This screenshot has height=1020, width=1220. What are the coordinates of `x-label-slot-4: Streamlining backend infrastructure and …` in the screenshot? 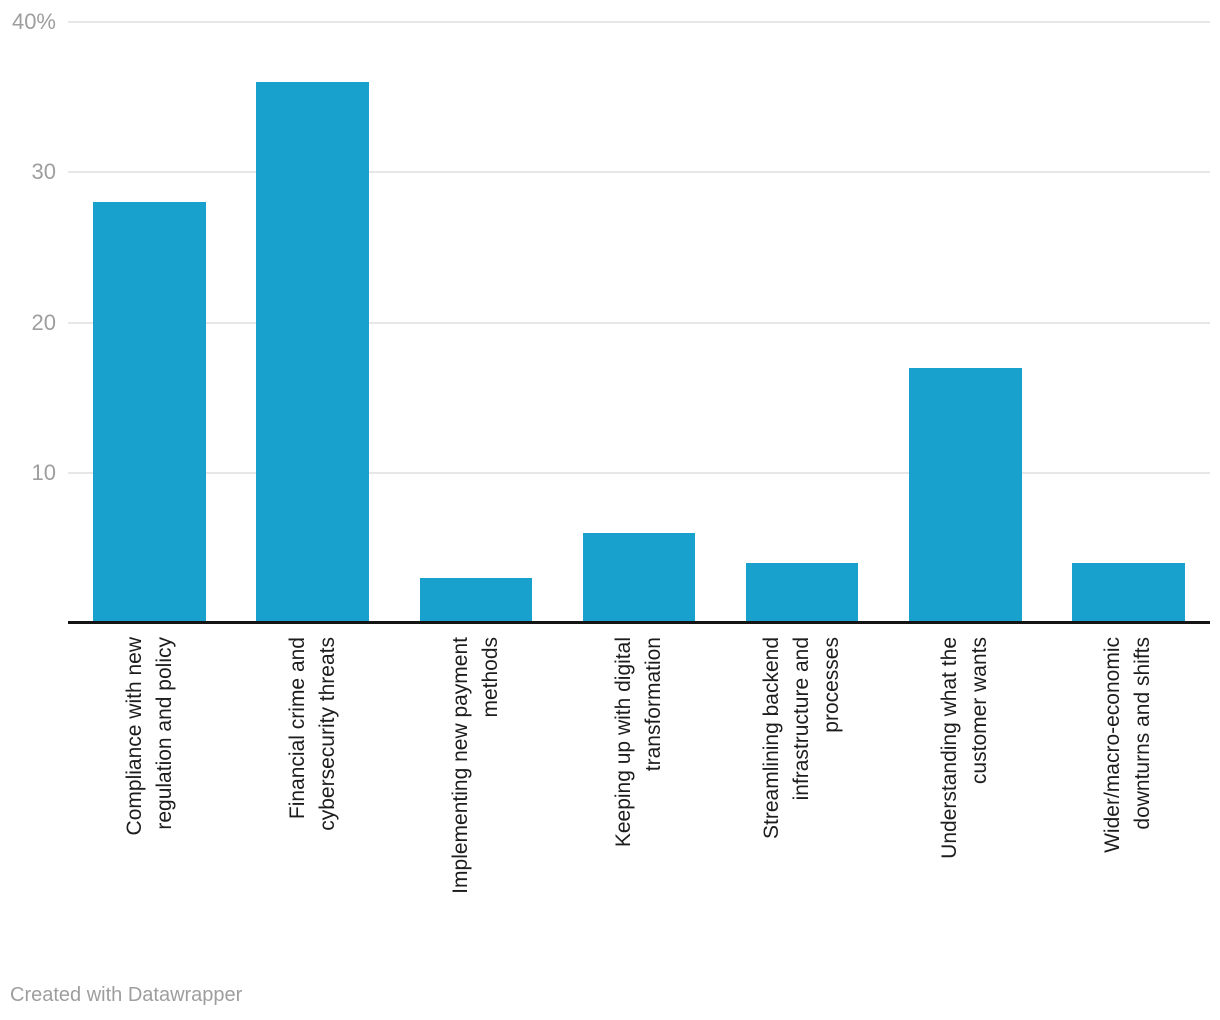 It's located at (802, 794).